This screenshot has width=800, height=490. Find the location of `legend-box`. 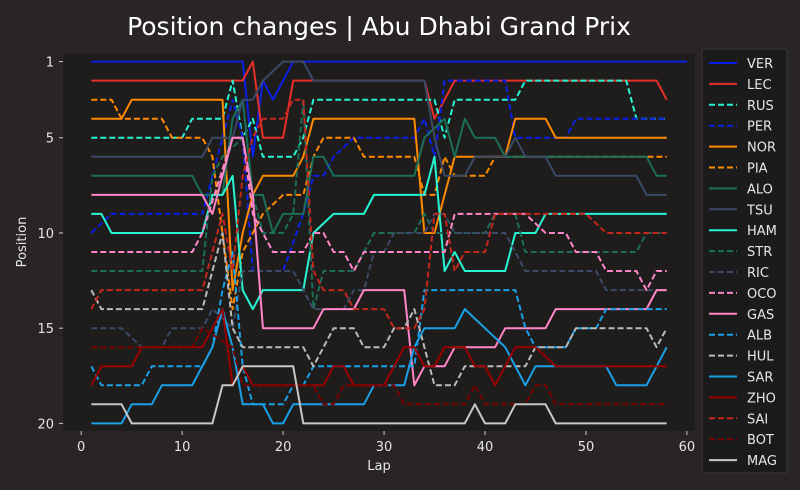

legend-box is located at coordinates (744, 261).